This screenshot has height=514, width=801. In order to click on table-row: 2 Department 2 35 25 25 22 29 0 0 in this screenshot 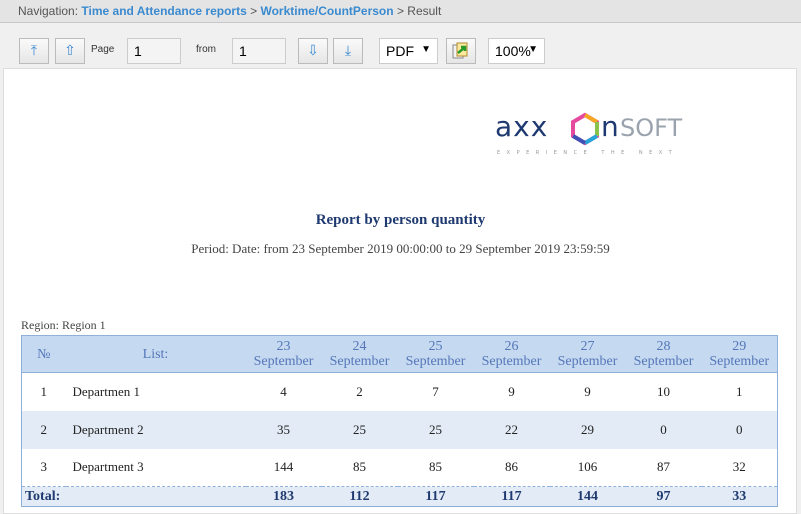, I will do `click(399, 429)`.